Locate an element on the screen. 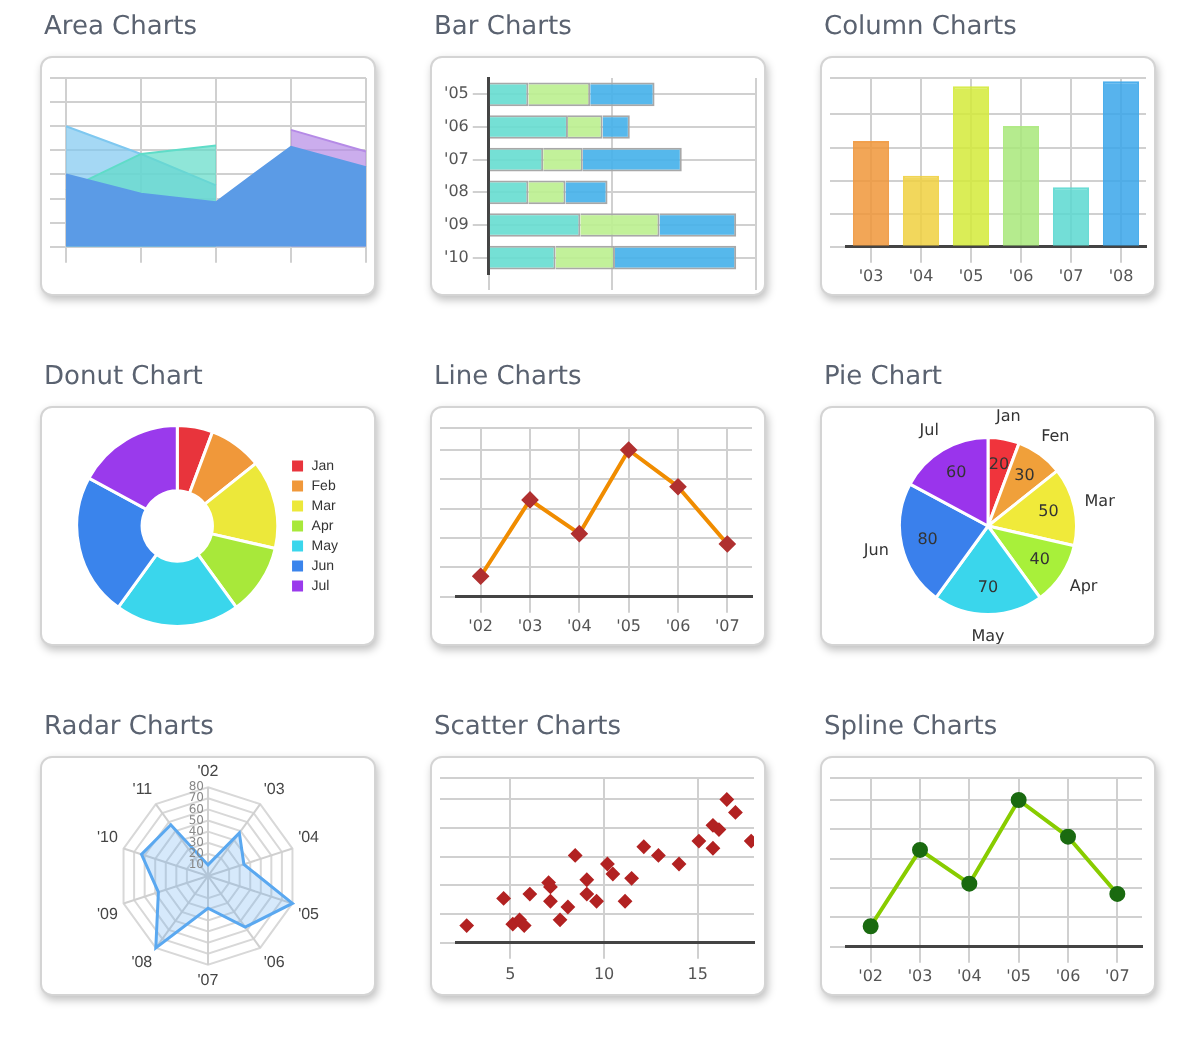 This screenshot has height=1042, width=1200. data-label: 60 is located at coordinates (956, 471).